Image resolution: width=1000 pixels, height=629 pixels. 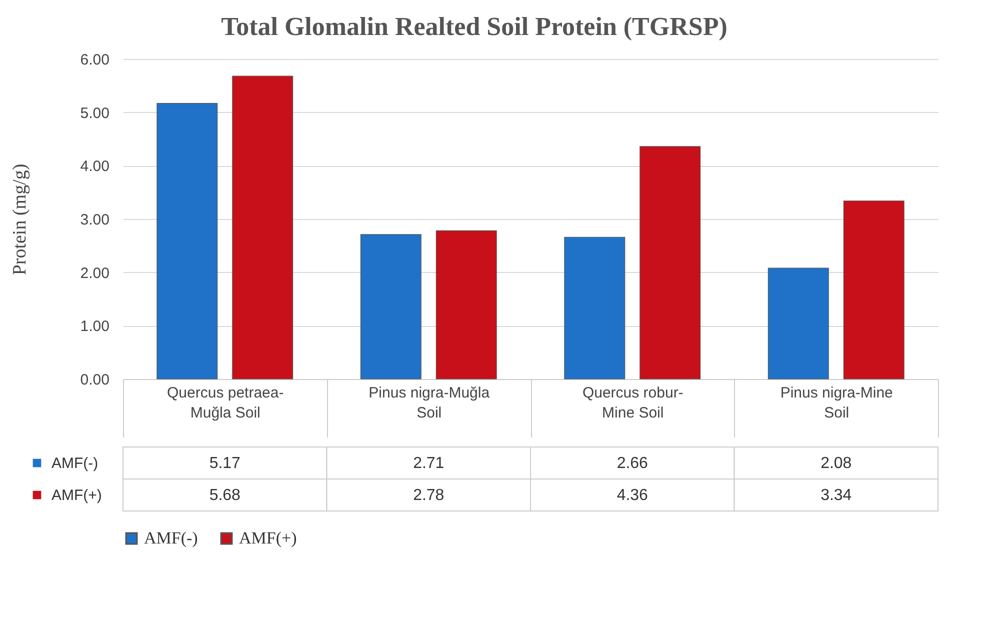 I want to click on text: AMF(-), so click(x=171, y=538).